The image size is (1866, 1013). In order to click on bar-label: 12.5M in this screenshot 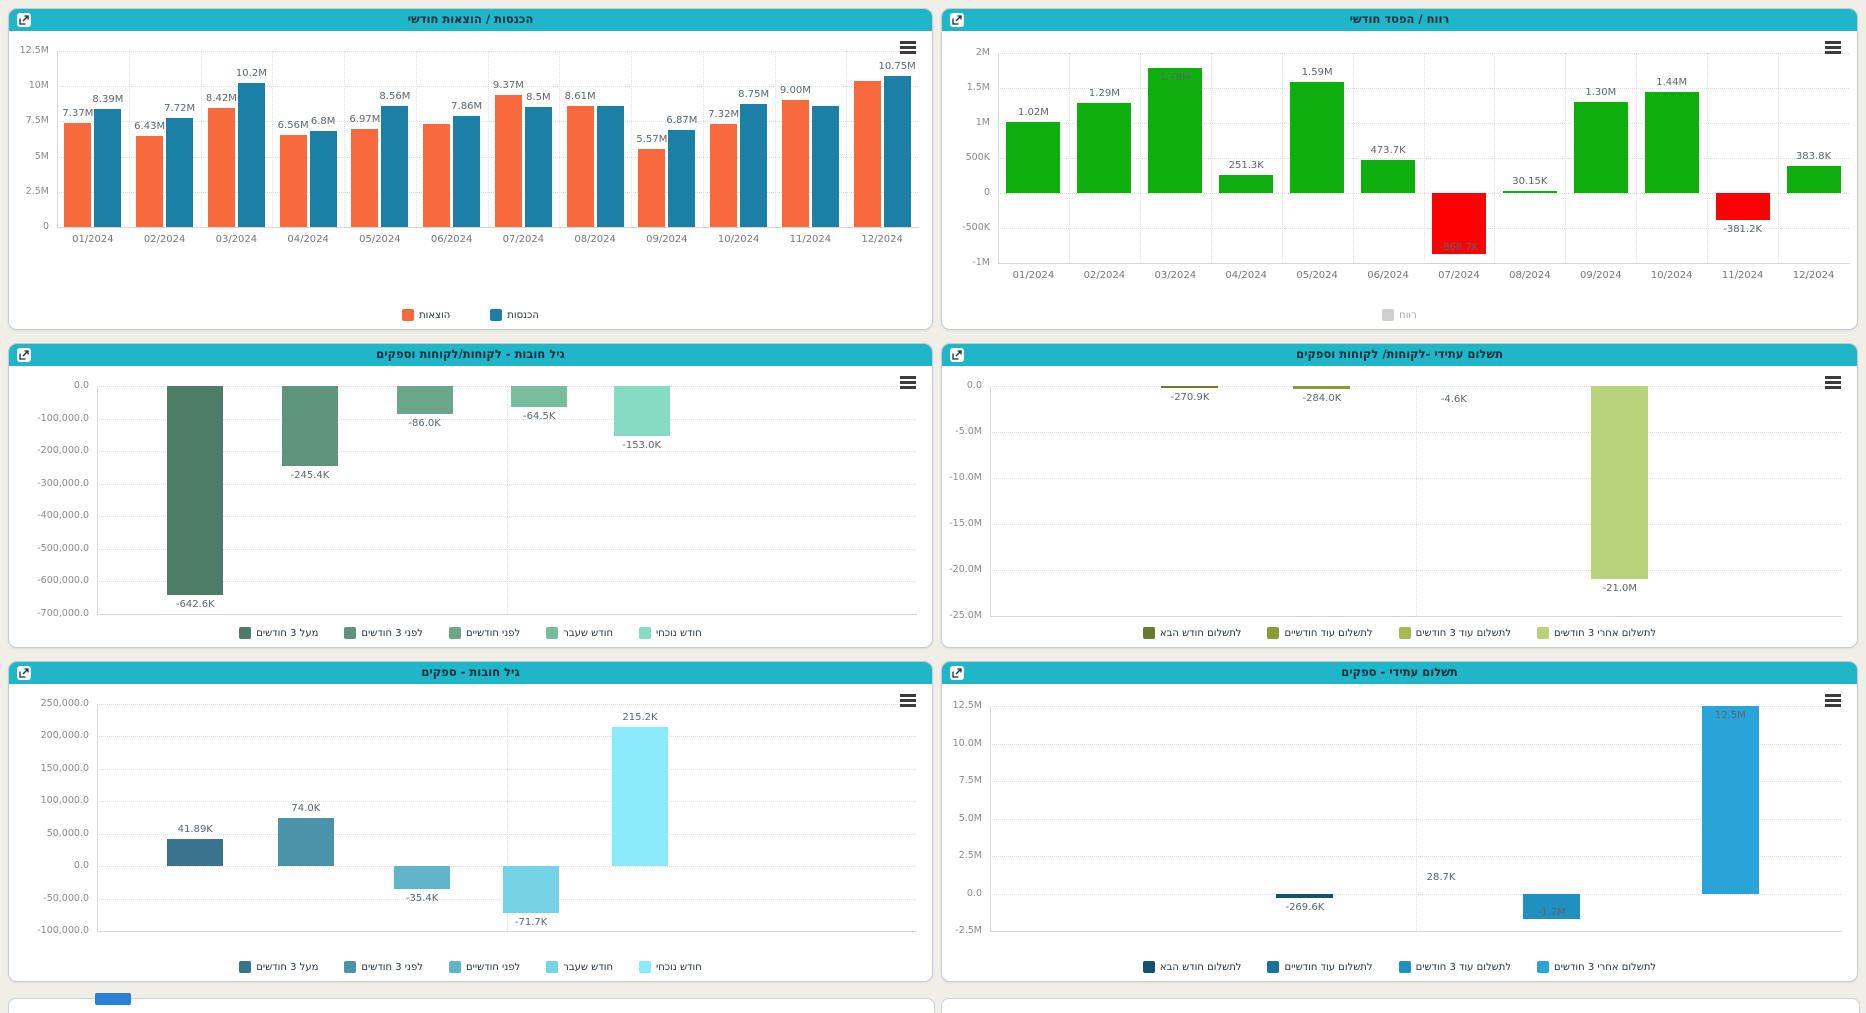, I will do `click(1730, 715)`.